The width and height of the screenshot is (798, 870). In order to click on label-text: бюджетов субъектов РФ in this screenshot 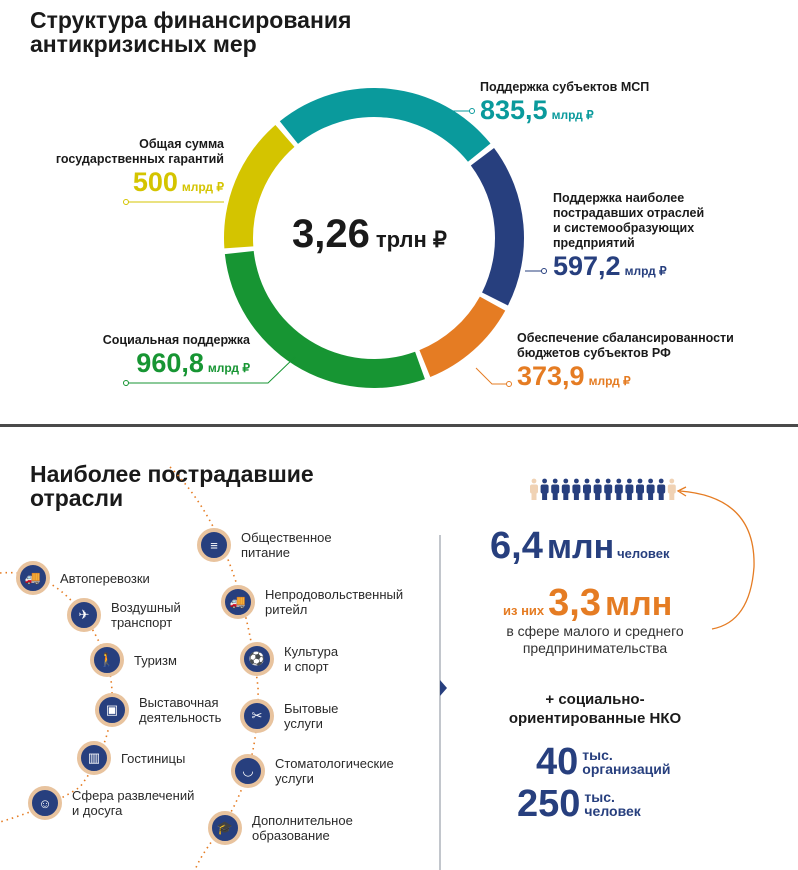, I will do `click(594, 353)`.